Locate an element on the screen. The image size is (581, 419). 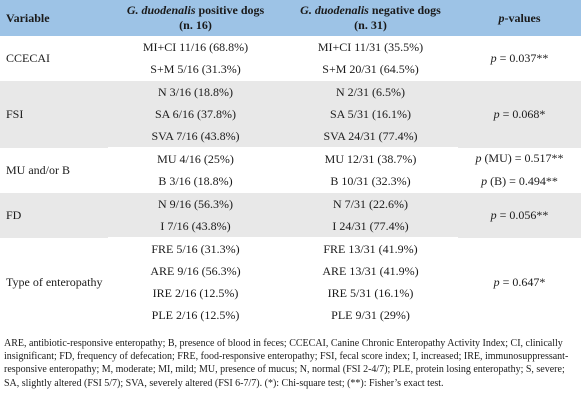
positive-value-cell: SVA 7/16 (43.8%) is located at coordinates (195, 136).